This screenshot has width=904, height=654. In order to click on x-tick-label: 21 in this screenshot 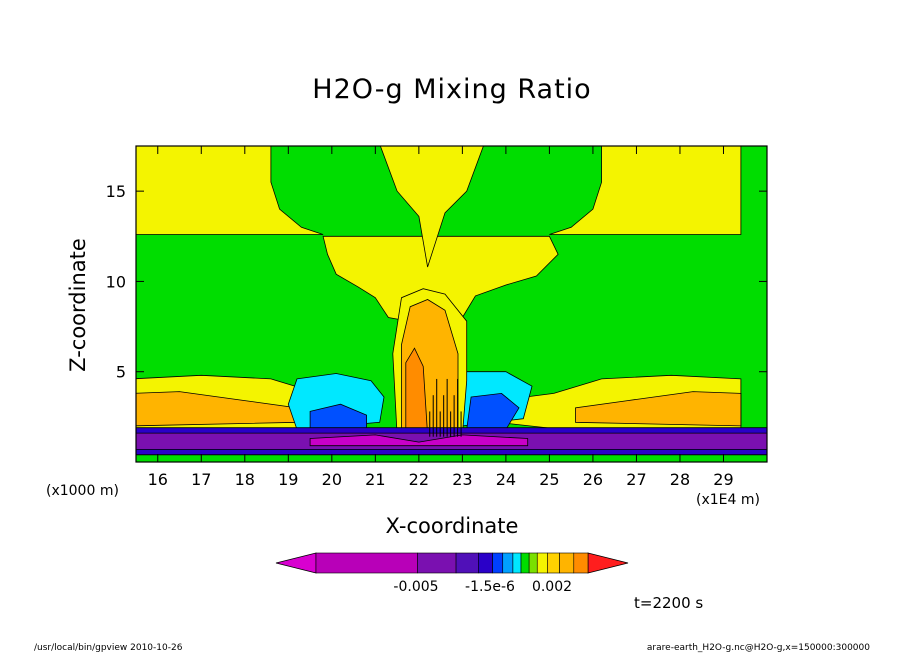, I will do `click(375, 479)`.